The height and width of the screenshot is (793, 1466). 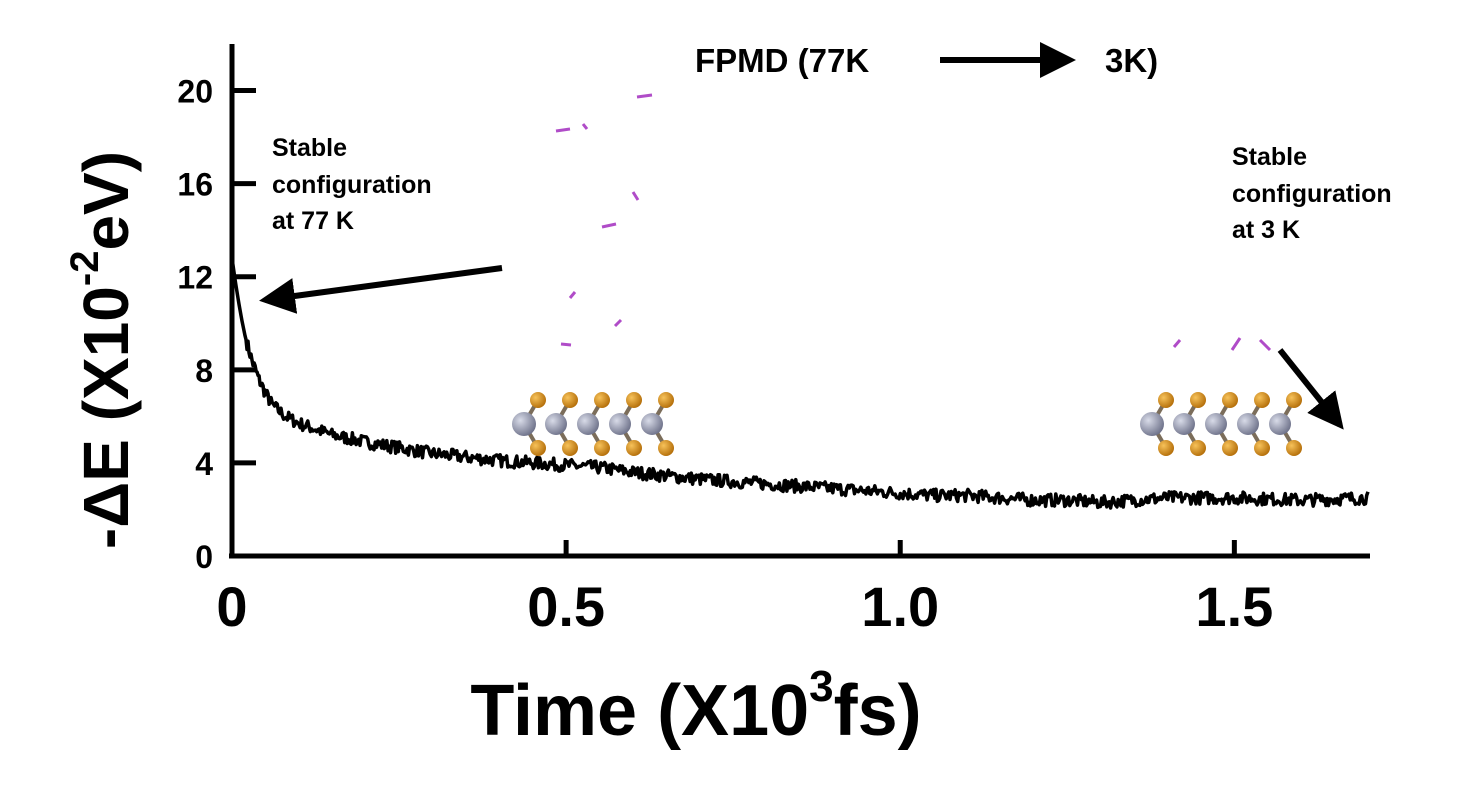 I want to click on annotation-77k-line1: Stable, so click(x=309, y=148).